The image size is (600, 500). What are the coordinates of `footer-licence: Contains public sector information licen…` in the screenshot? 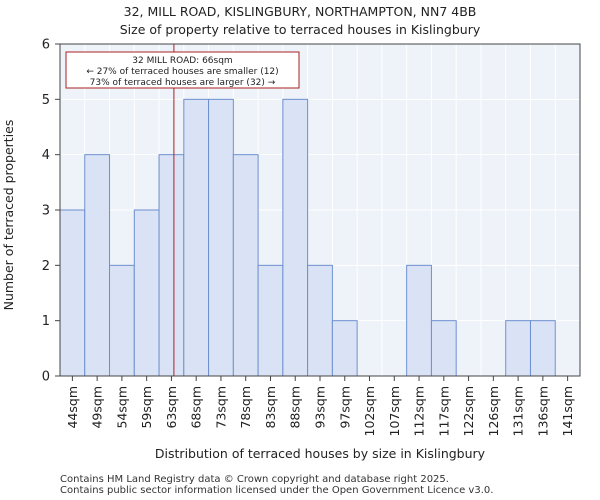 It's located at (277, 490).